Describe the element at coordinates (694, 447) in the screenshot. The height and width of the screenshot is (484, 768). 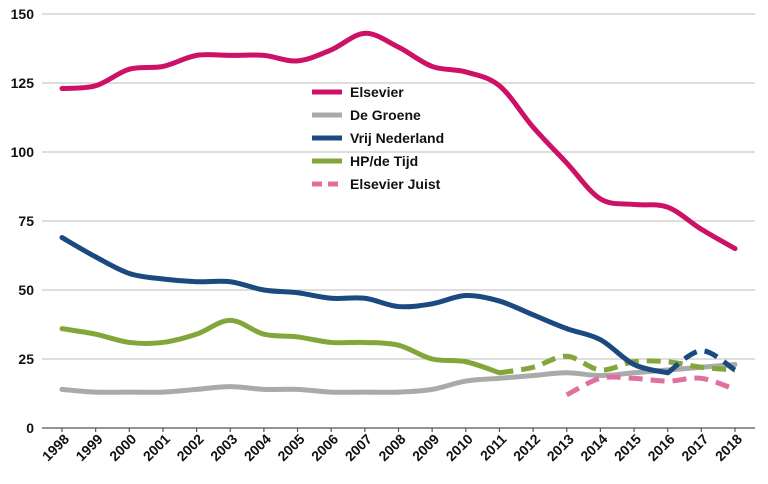
I see `x-tick-label: 2017` at that location.